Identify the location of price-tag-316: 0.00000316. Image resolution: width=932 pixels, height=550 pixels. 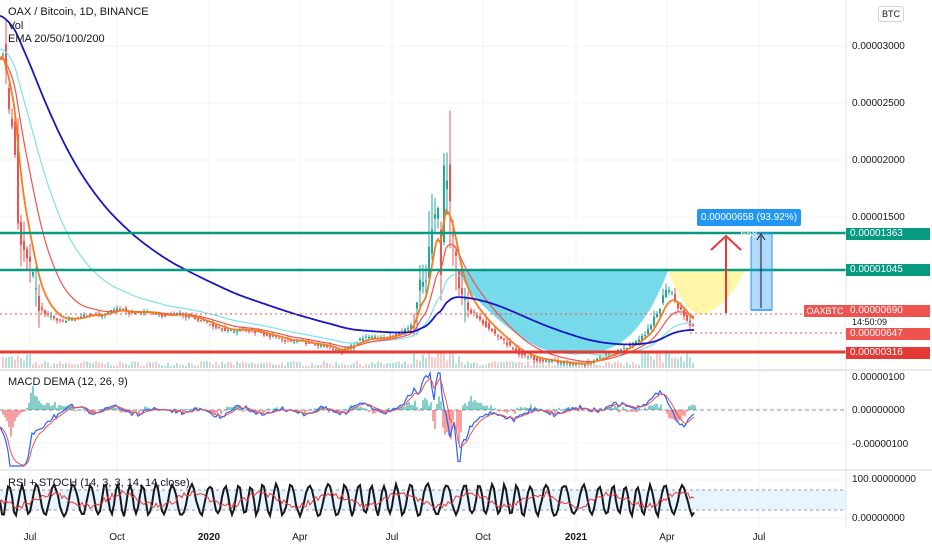
(888, 353).